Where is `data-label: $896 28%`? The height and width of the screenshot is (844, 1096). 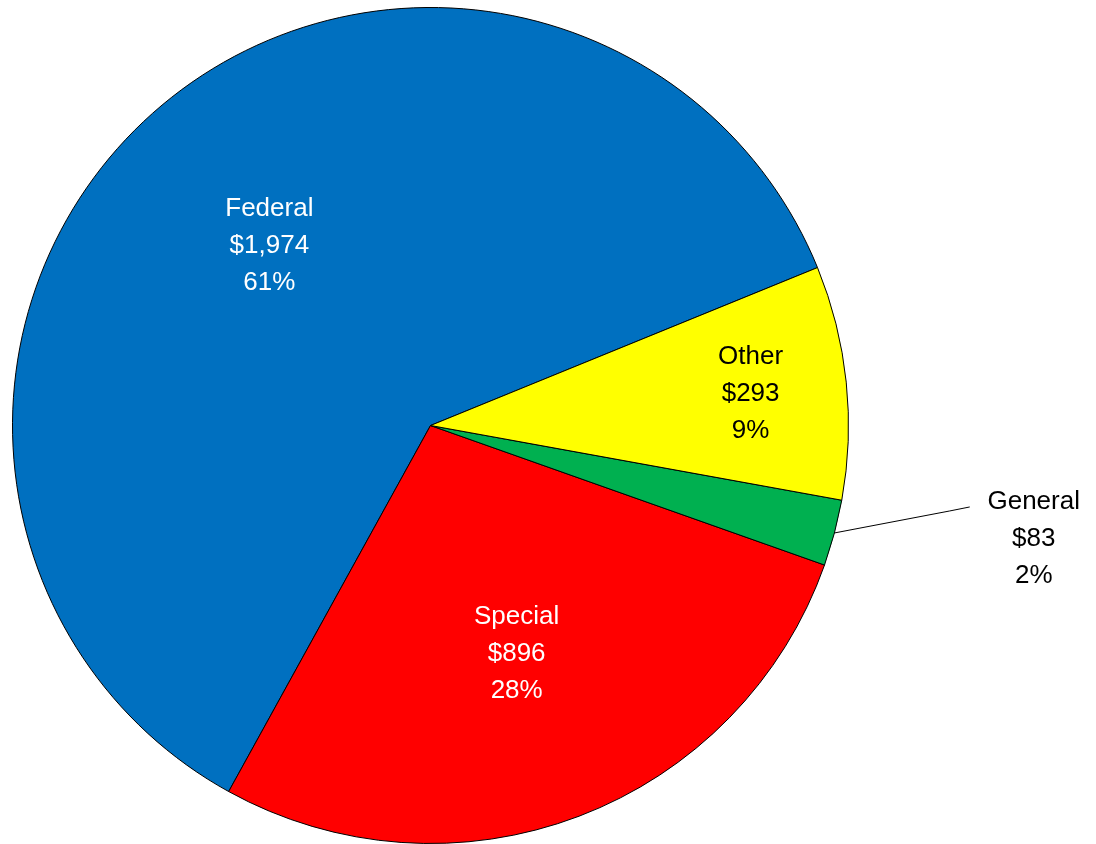
data-label: $896 28% is located at coordinates (516, 671).